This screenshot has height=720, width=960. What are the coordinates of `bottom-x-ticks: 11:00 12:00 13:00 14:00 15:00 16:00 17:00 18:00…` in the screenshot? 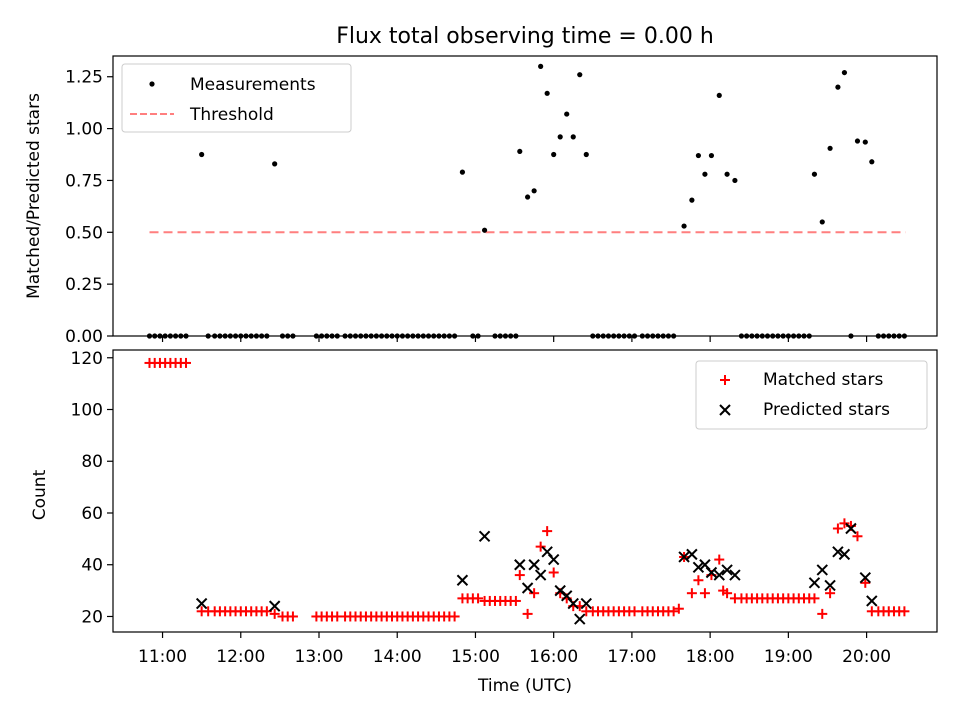 It's located at (514, 649).